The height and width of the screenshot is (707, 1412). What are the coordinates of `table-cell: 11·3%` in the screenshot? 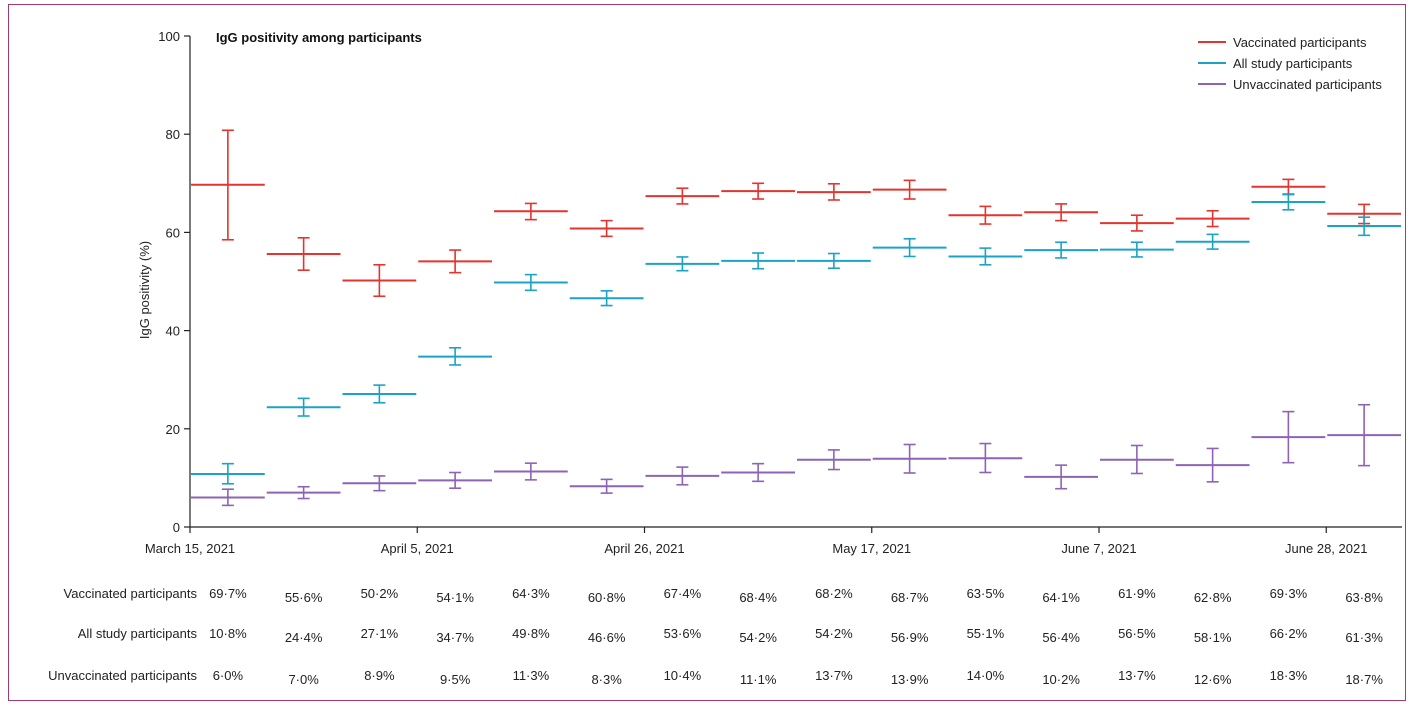 It's located at (531, 675).